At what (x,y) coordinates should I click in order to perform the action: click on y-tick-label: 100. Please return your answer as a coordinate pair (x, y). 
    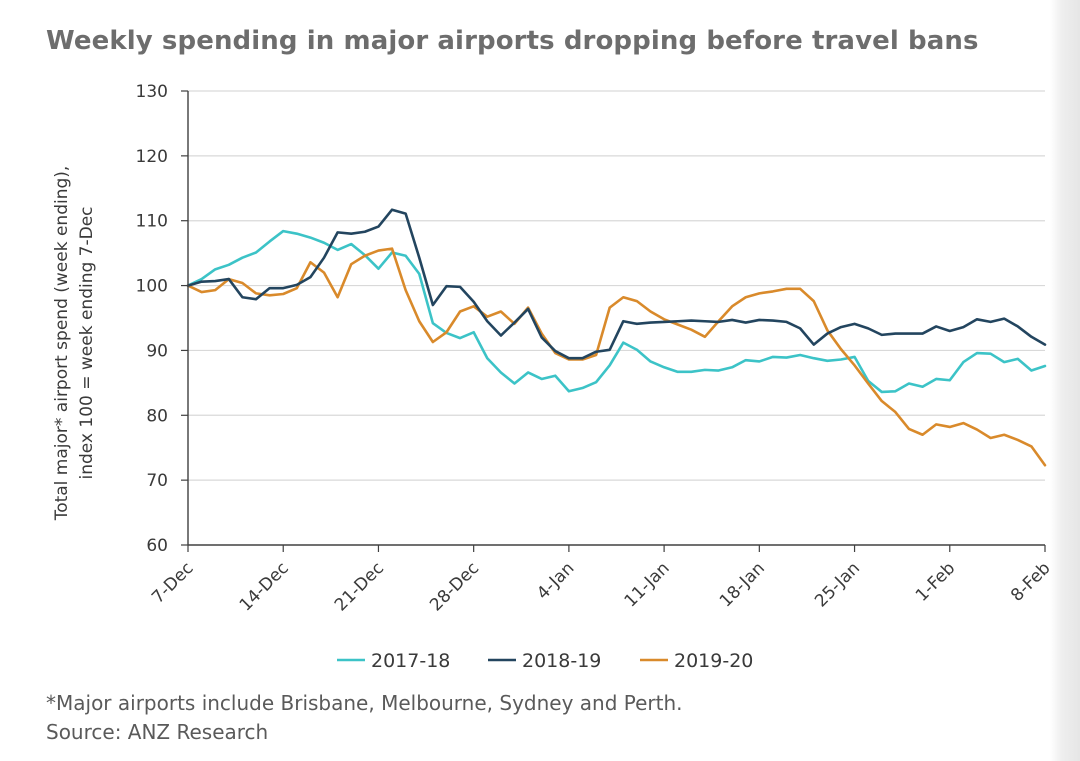
    Looking at the image, I should click on (152, 287).